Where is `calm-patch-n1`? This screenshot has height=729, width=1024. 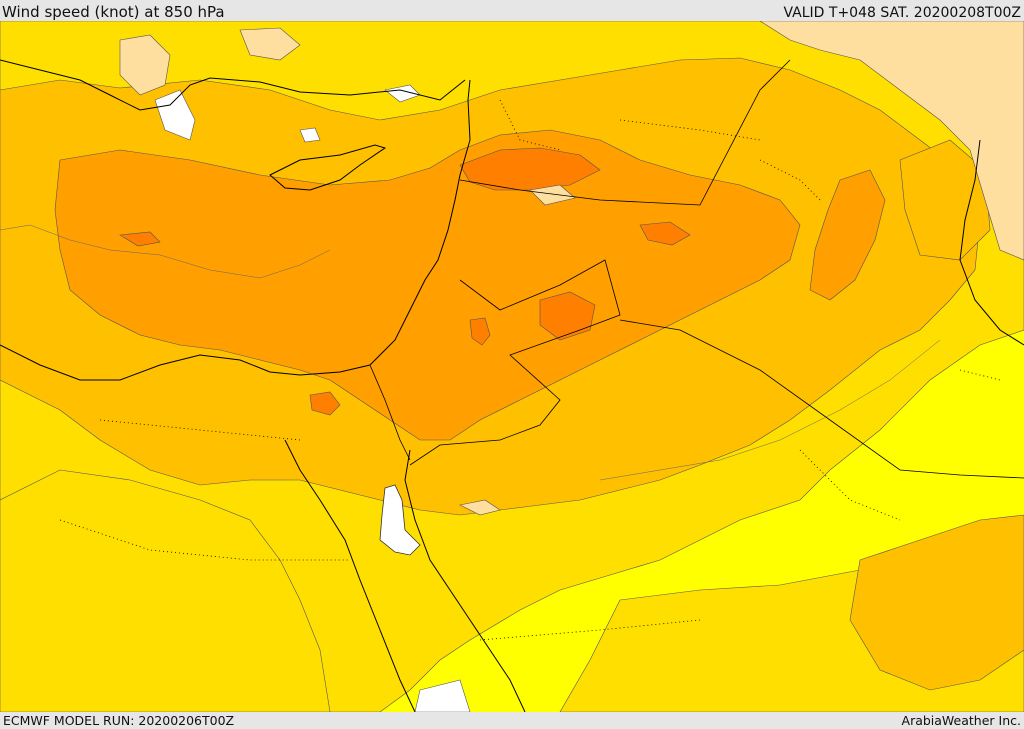
calm-patch-n1 is located at coordinates (145, 65).